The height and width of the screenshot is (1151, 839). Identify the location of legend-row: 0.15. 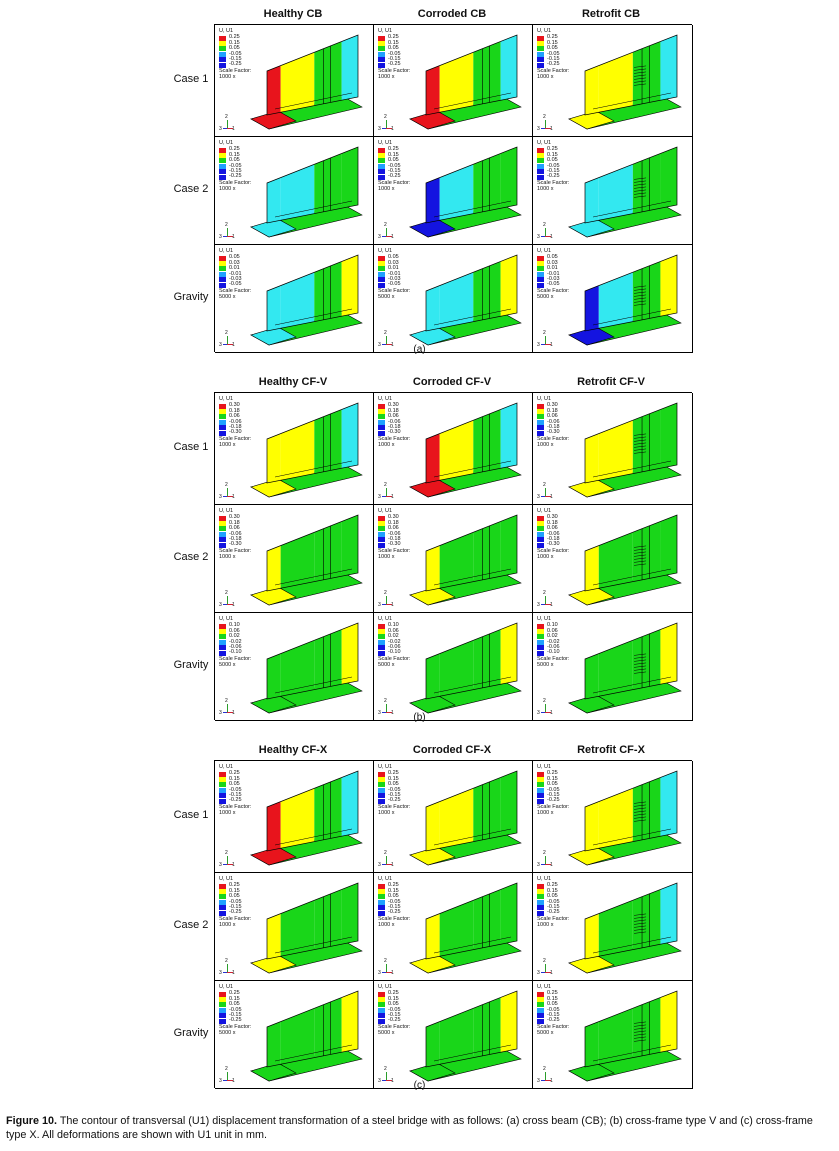
(235, 155).